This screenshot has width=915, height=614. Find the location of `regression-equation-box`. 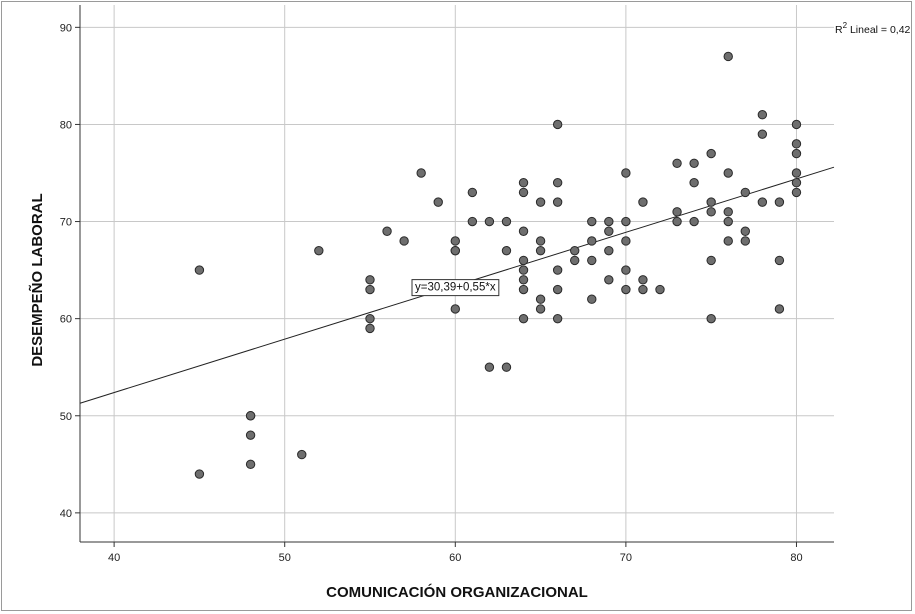

regression-equation-box is located at coordinates (455, 288).